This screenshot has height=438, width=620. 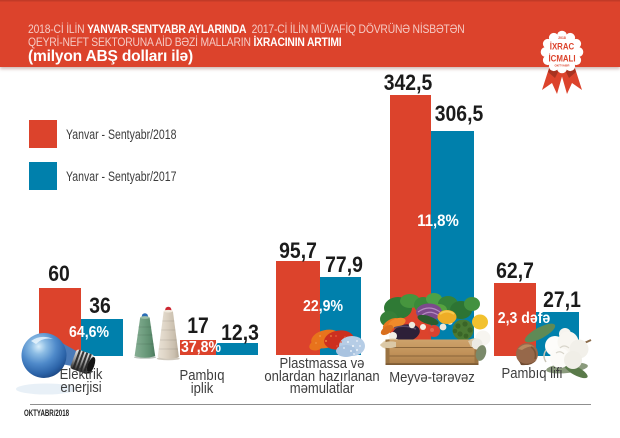 What do you see at coordinates (562, 38) in the screenshot?
I see `svg-text: 2018` at bounding box center [562, 38].